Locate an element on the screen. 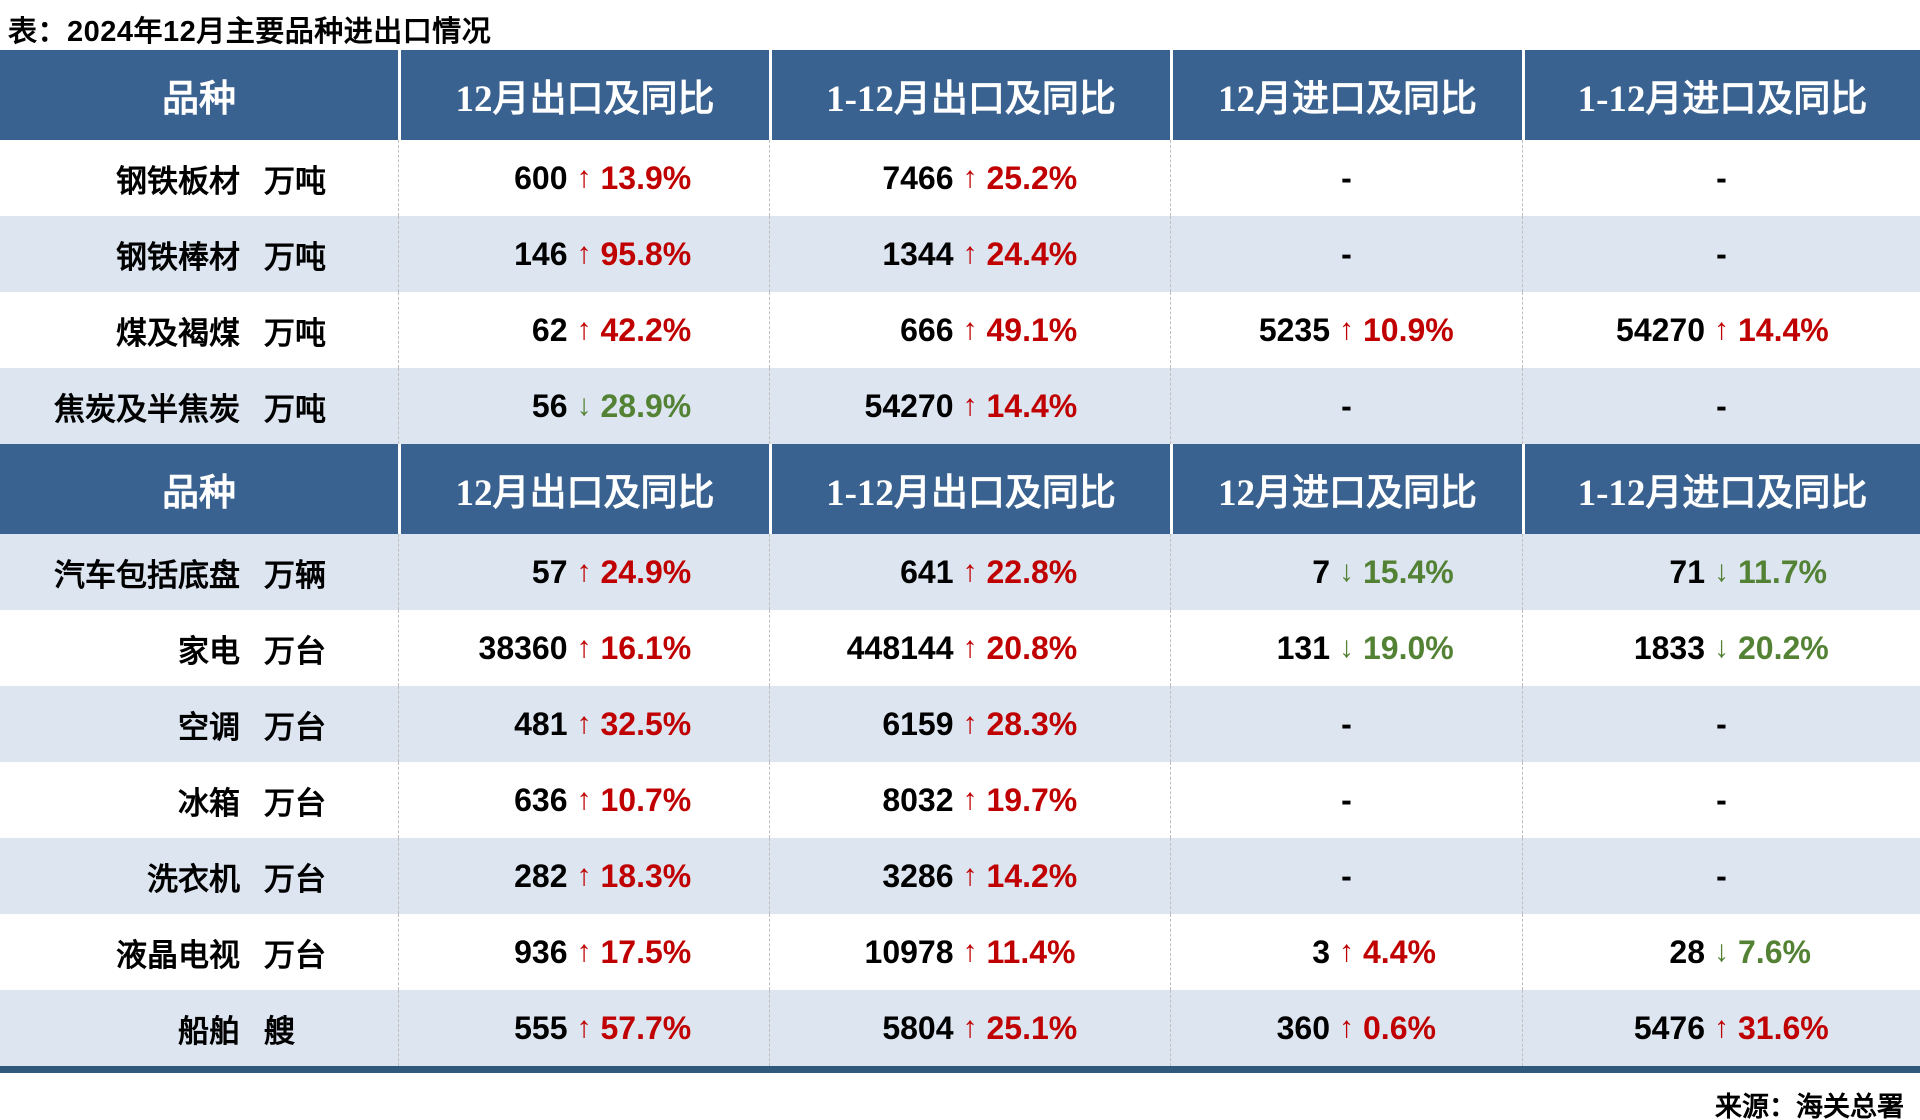 The image size is (1920, 1120). value-number: 56 is located at coordinates (549, 405).